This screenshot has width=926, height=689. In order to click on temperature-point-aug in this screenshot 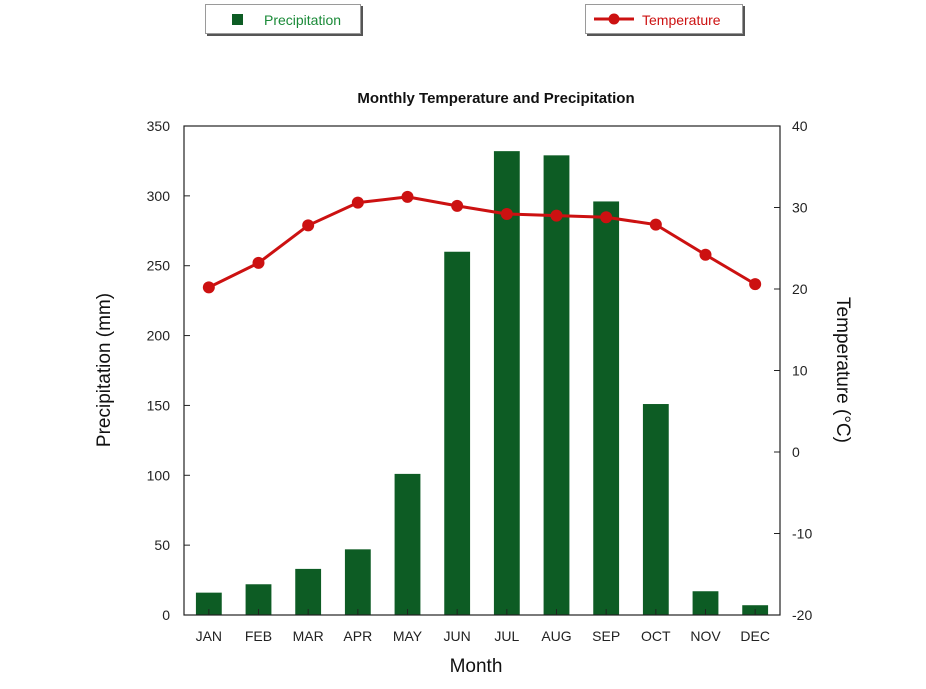, I will do `click(556, 215)`.